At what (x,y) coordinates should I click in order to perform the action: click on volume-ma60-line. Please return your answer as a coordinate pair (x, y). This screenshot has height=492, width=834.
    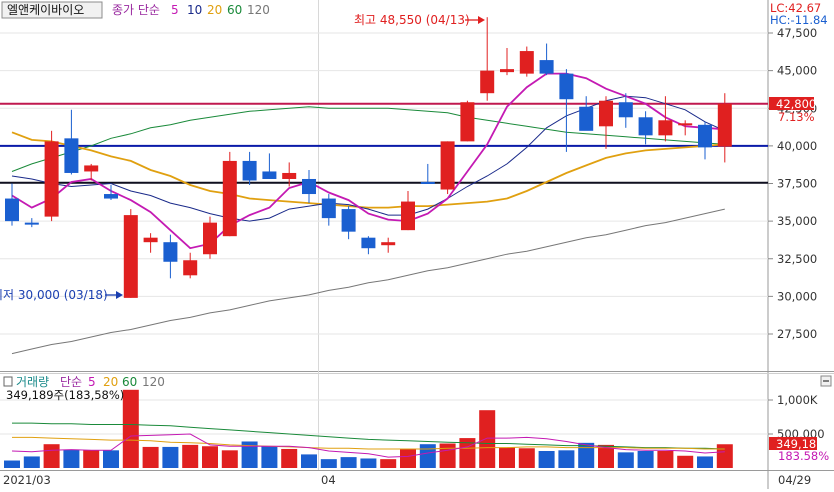
    Looking at the image, I should click on (368, 436).